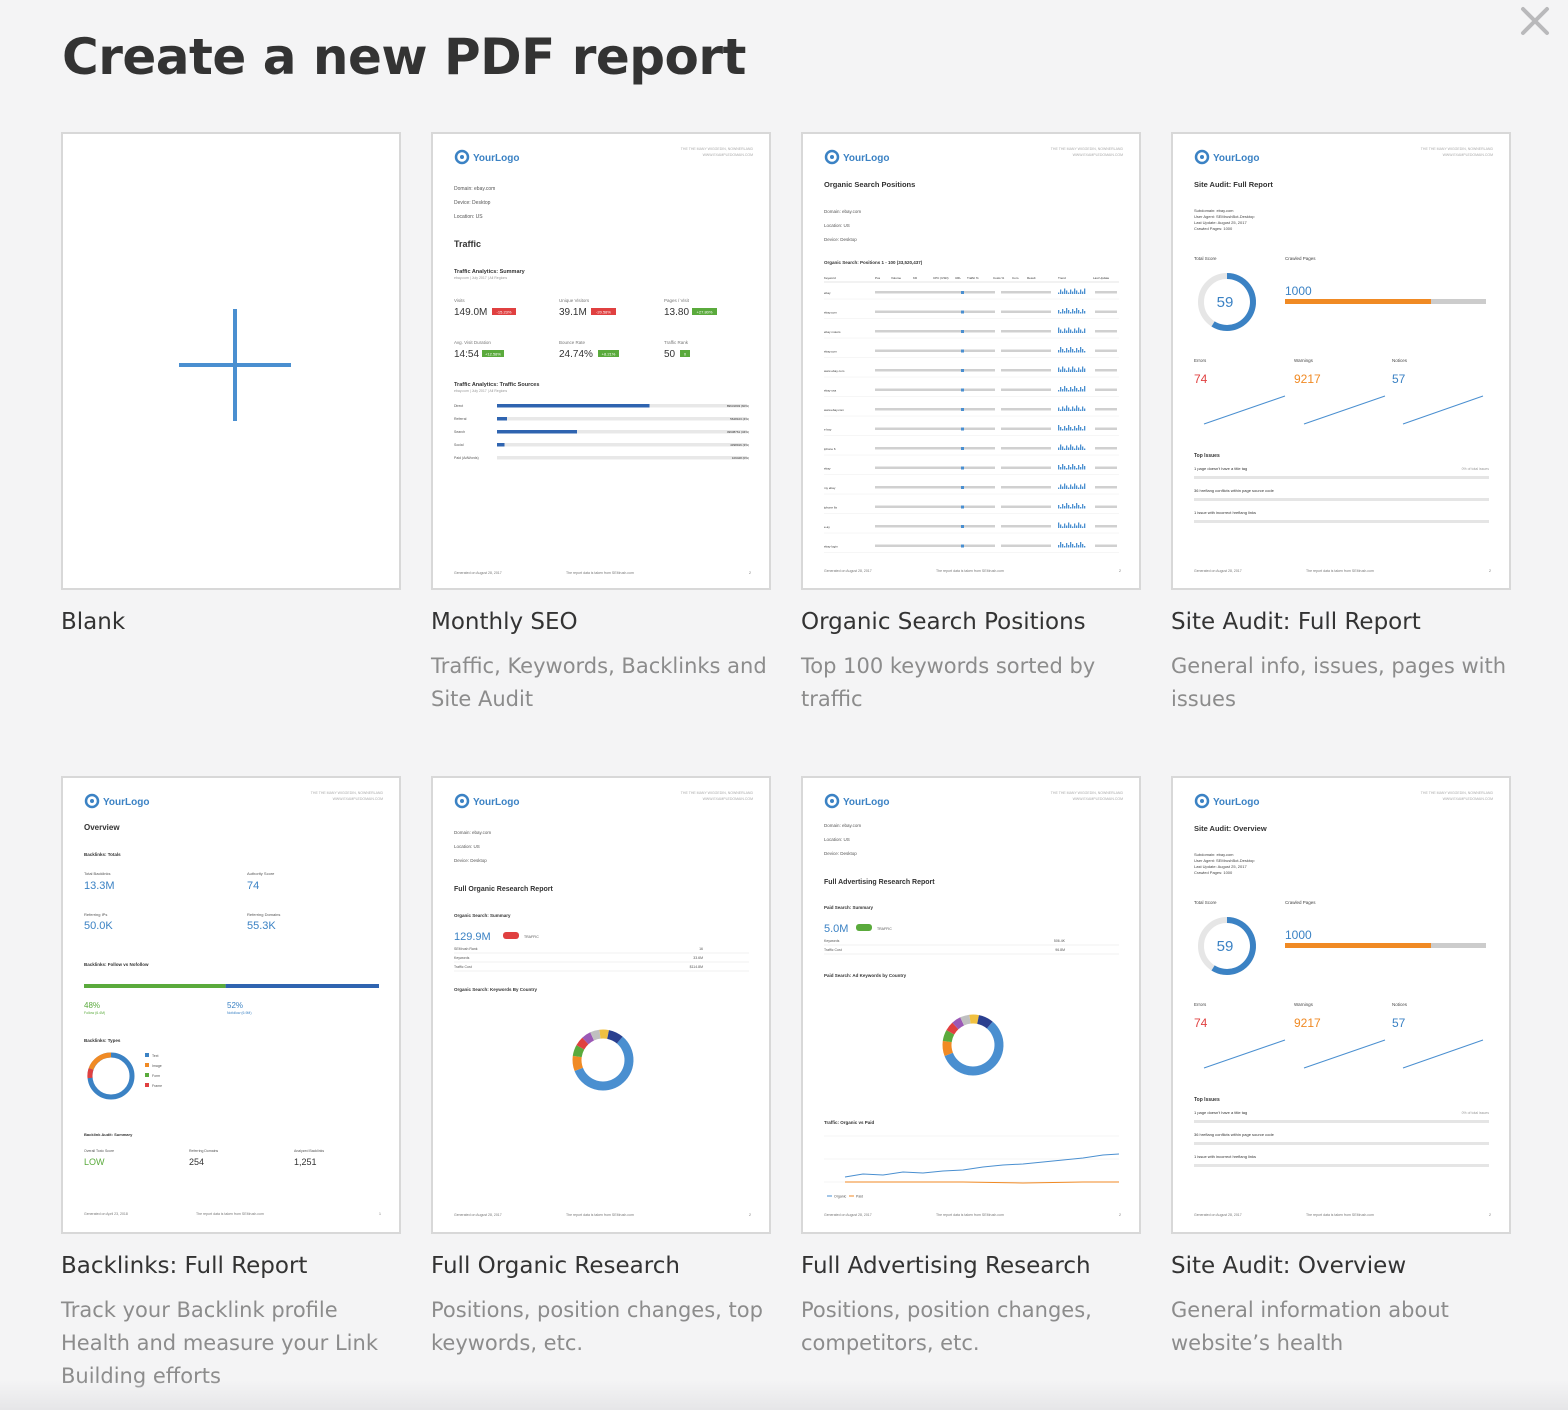 This screenshot has width=1568, height=1410. I want to click on metric-value: 254, so click(196, 1162).